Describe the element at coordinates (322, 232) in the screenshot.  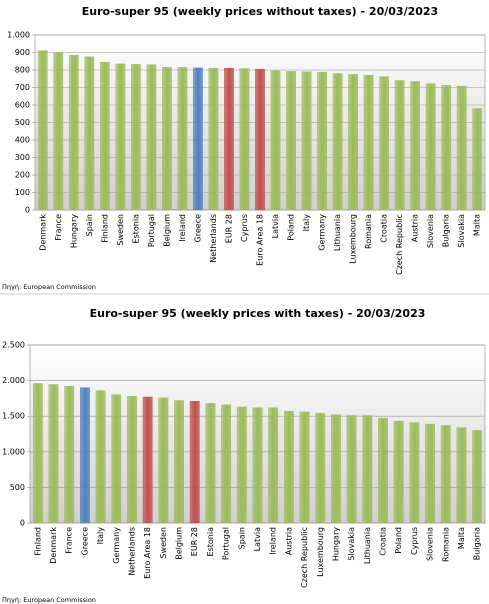
I see `x-tick-label: Germany` at that location.